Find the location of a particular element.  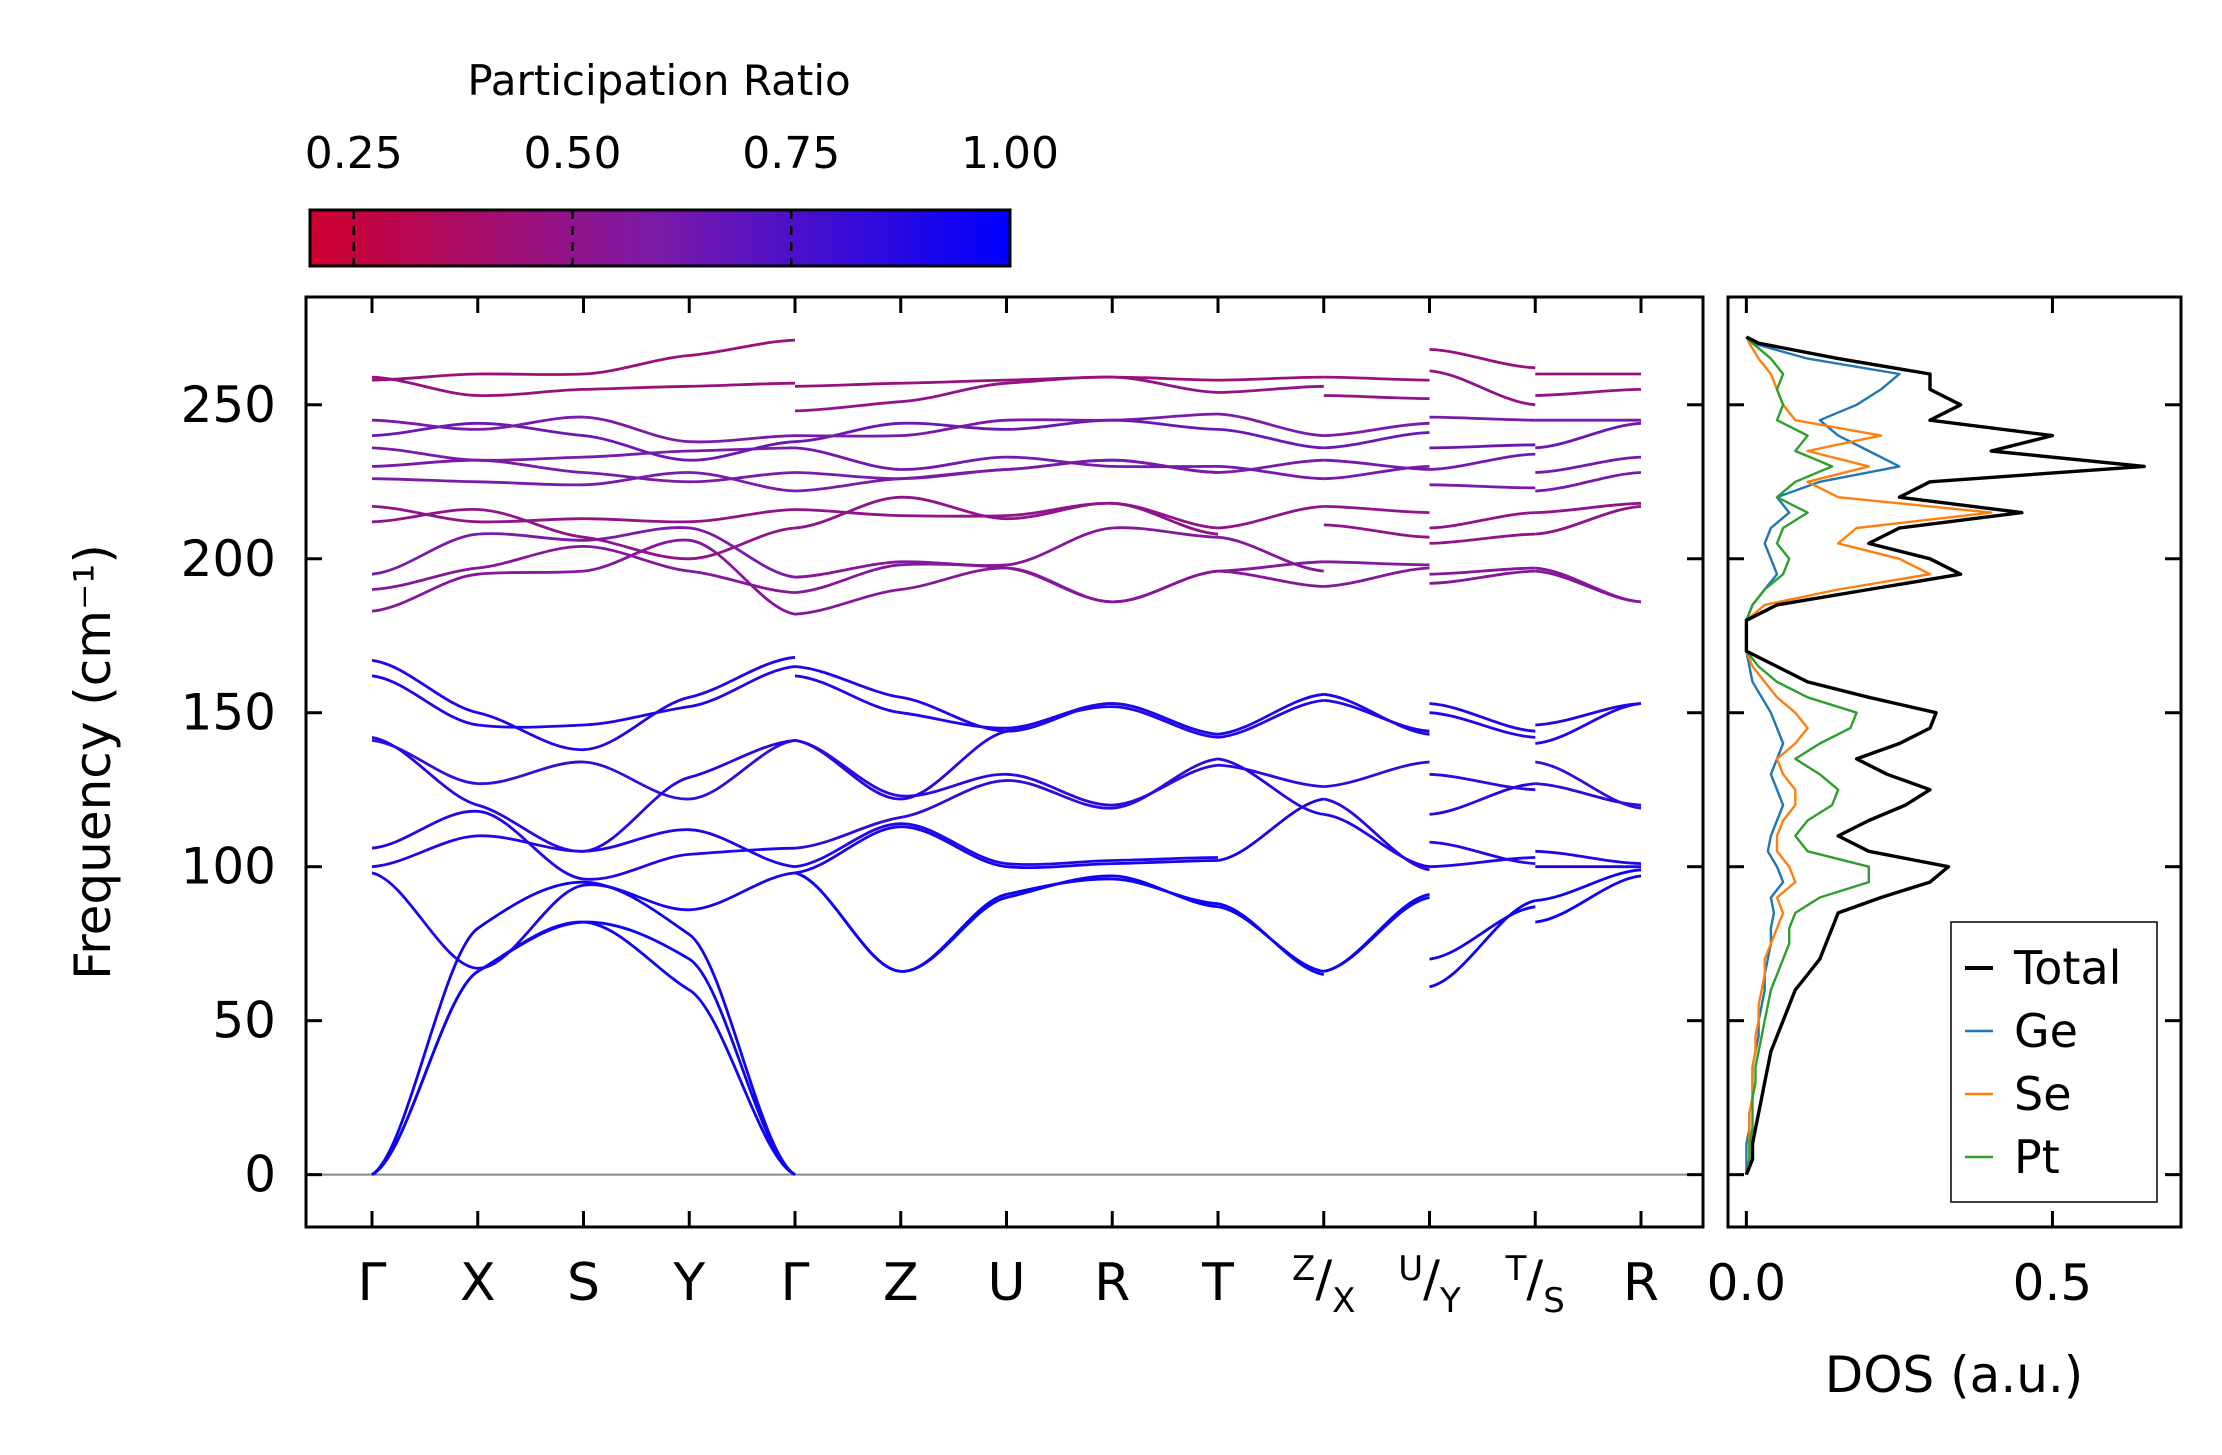

x-tick-label: Z is located at coordinates (901, 1283).